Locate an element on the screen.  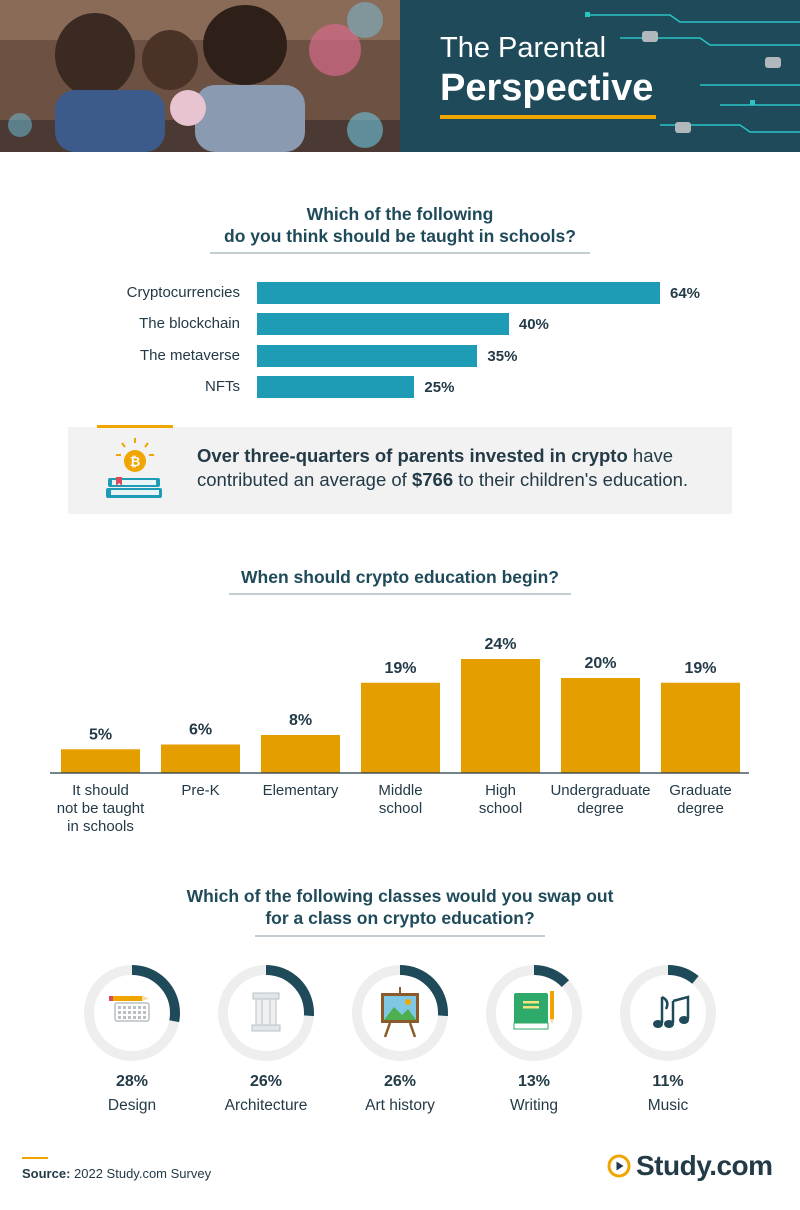
section1-title-line1: Which of the following is located at coordinates (400, 214).